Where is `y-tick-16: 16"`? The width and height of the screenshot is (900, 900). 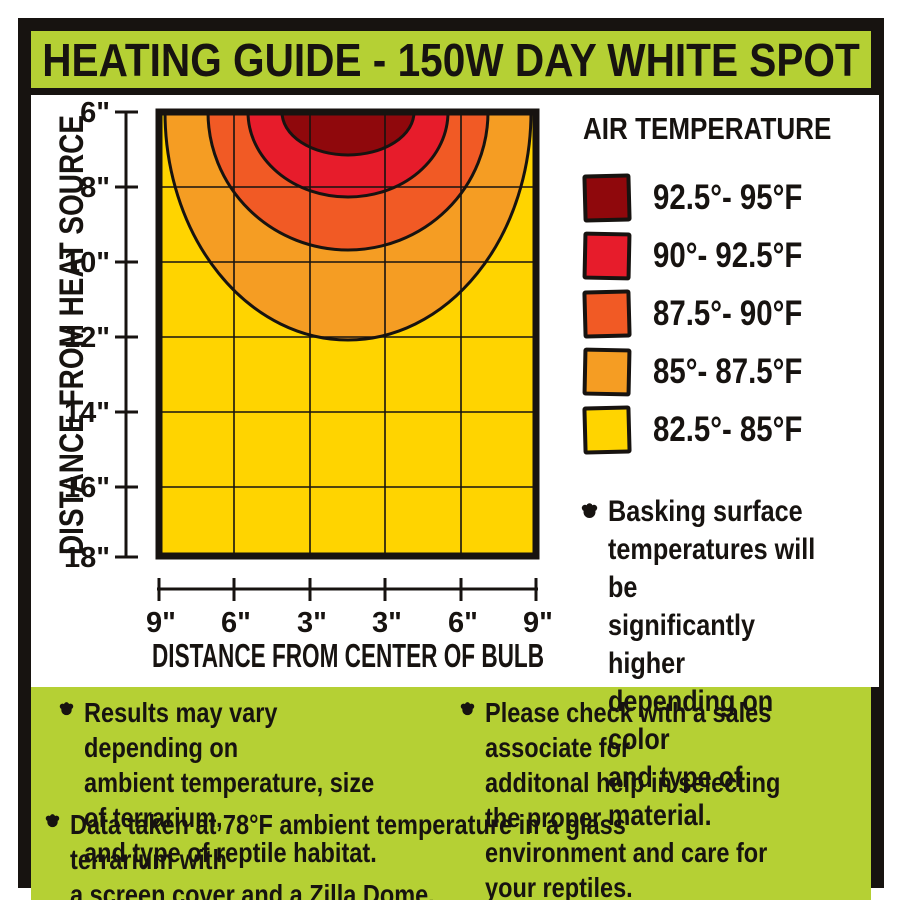 y-tick-16: 16" is located at coordinates (87, 488).